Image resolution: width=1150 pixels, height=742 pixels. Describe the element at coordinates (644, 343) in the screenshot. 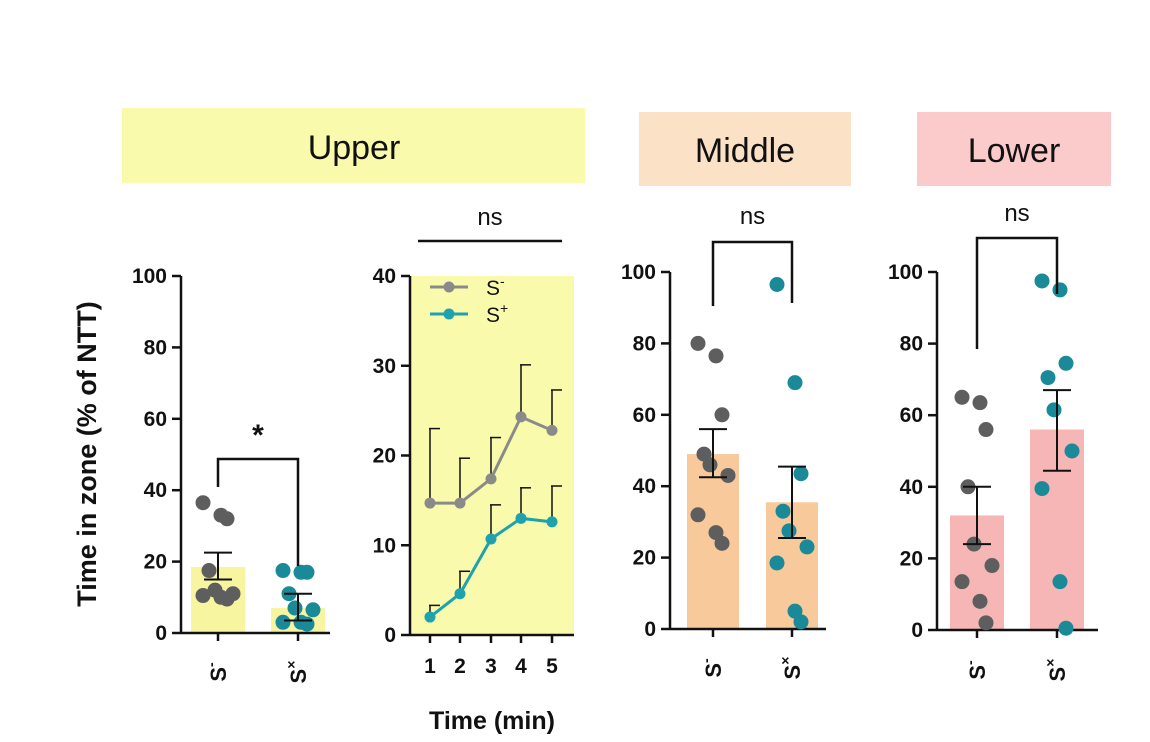

I see `middle-bar-ytick-label-80: 80` at that location.